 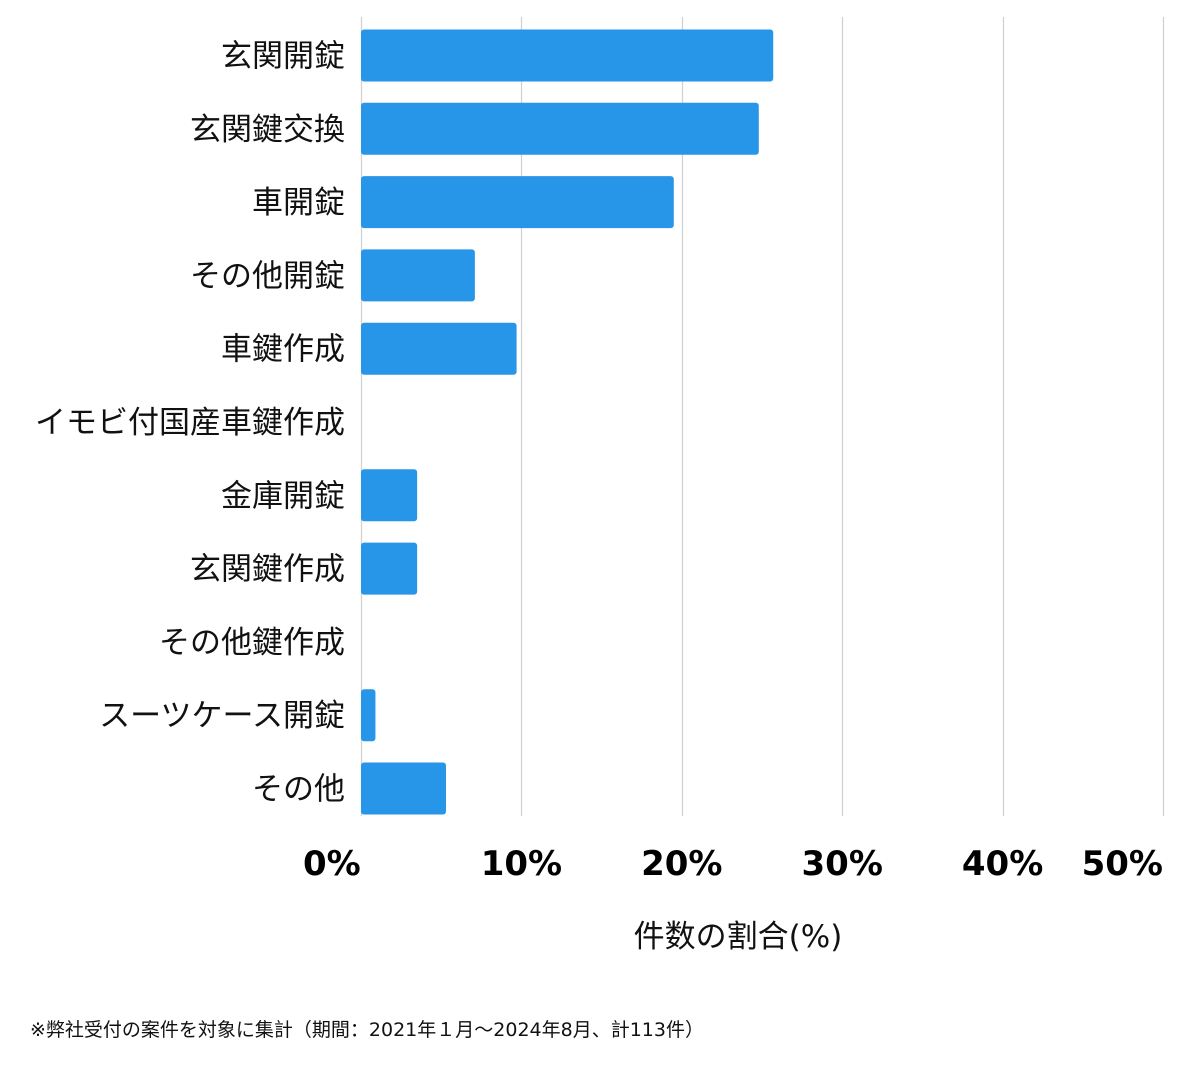 What do you see at coordinates (267, 276) in the screenshot?
I see `category-label: その他開錠` at bounding box center [267, 276].